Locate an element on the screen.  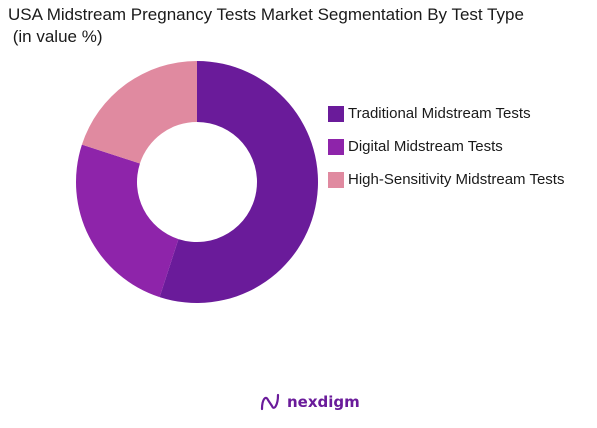
donut-slice-high-sensitivity-midstream-tests is located at coordinates (139, 112).